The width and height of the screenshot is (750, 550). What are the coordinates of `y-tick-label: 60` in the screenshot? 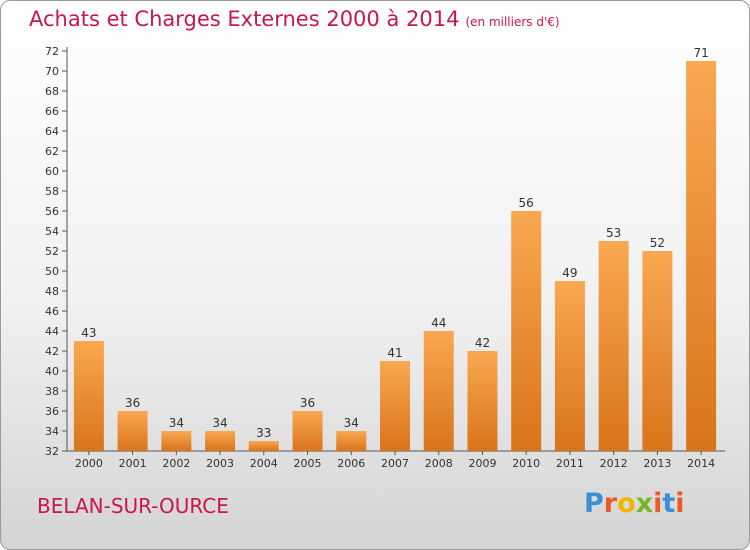 It's located at (52, 171).